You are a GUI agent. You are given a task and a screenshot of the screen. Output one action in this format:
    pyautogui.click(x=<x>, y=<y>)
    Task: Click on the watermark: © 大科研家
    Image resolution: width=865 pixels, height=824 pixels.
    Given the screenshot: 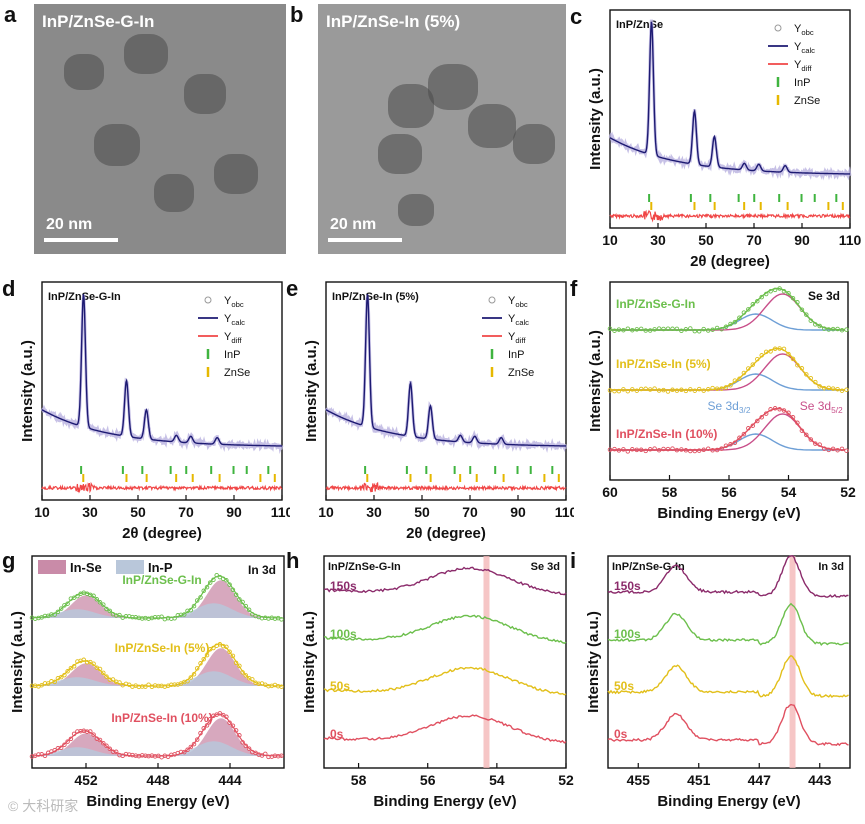 What is the action you would take?
    pyautogui.click(x=43, y=806)
    